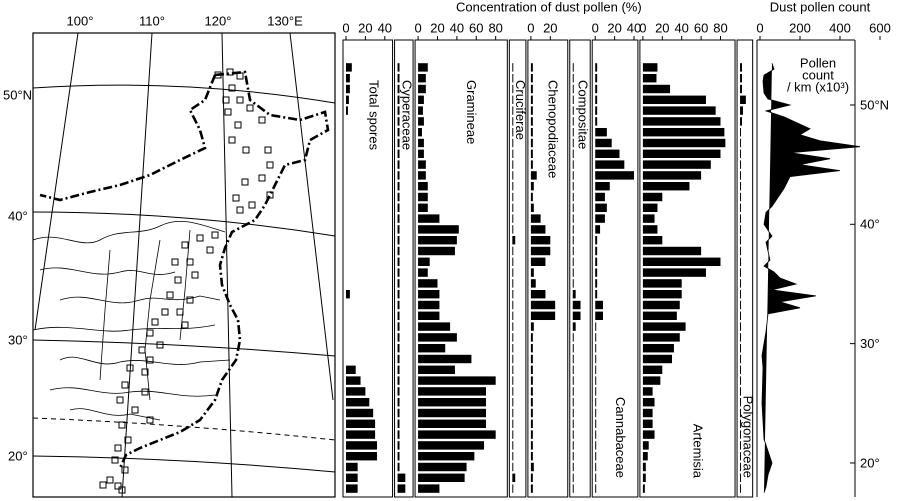  I want to click on parallel, so click(184, 224).